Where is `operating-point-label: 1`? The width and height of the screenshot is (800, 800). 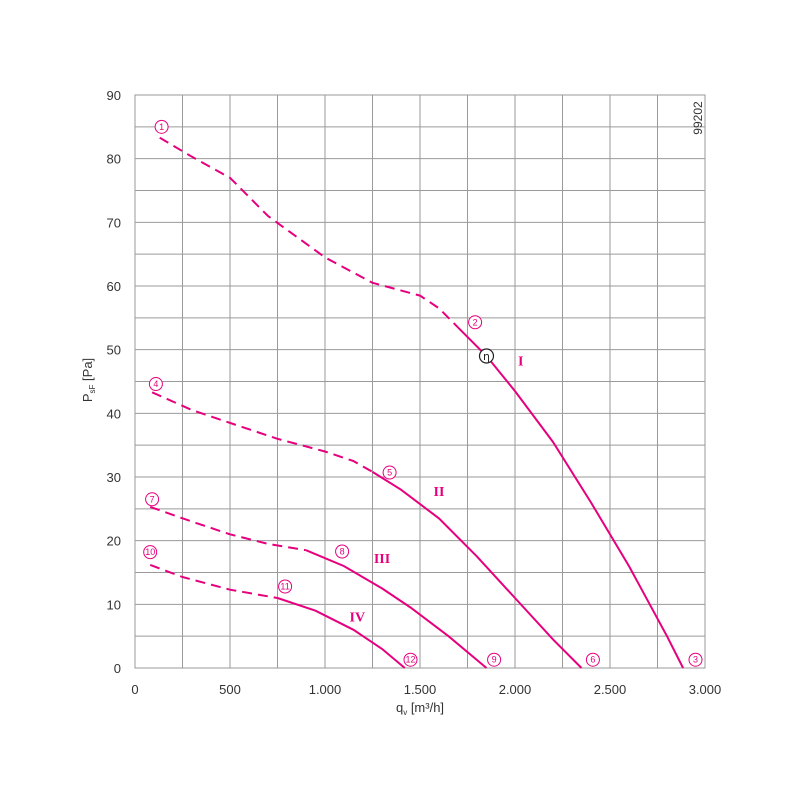
operating-point-label: 1 is located at coordinates (161, 127).